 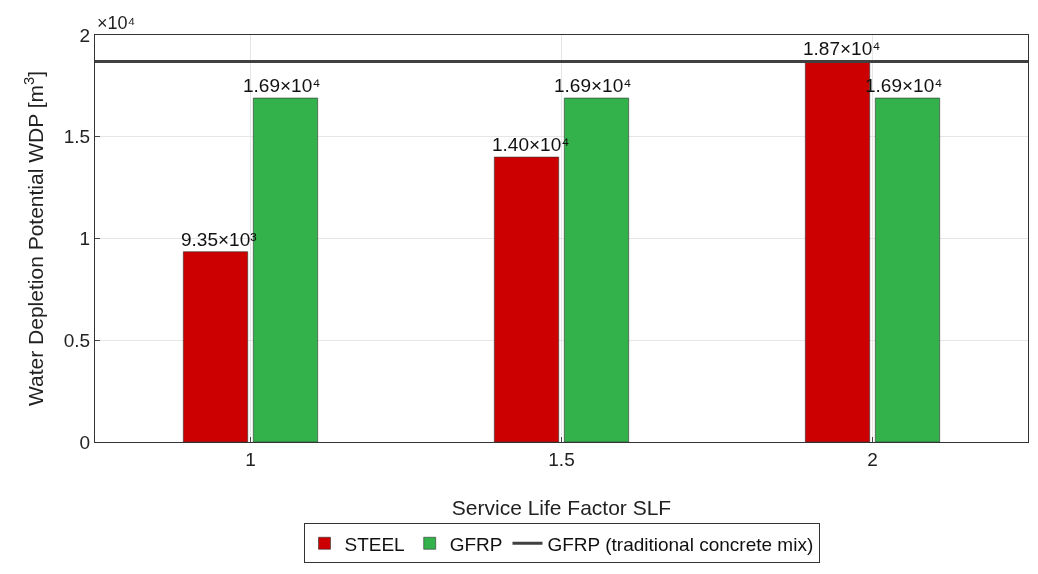 What do you see at coordinates (116, 23) in the screenshot?
I see `text: ×10⁴` at bounding box center [116, 23].